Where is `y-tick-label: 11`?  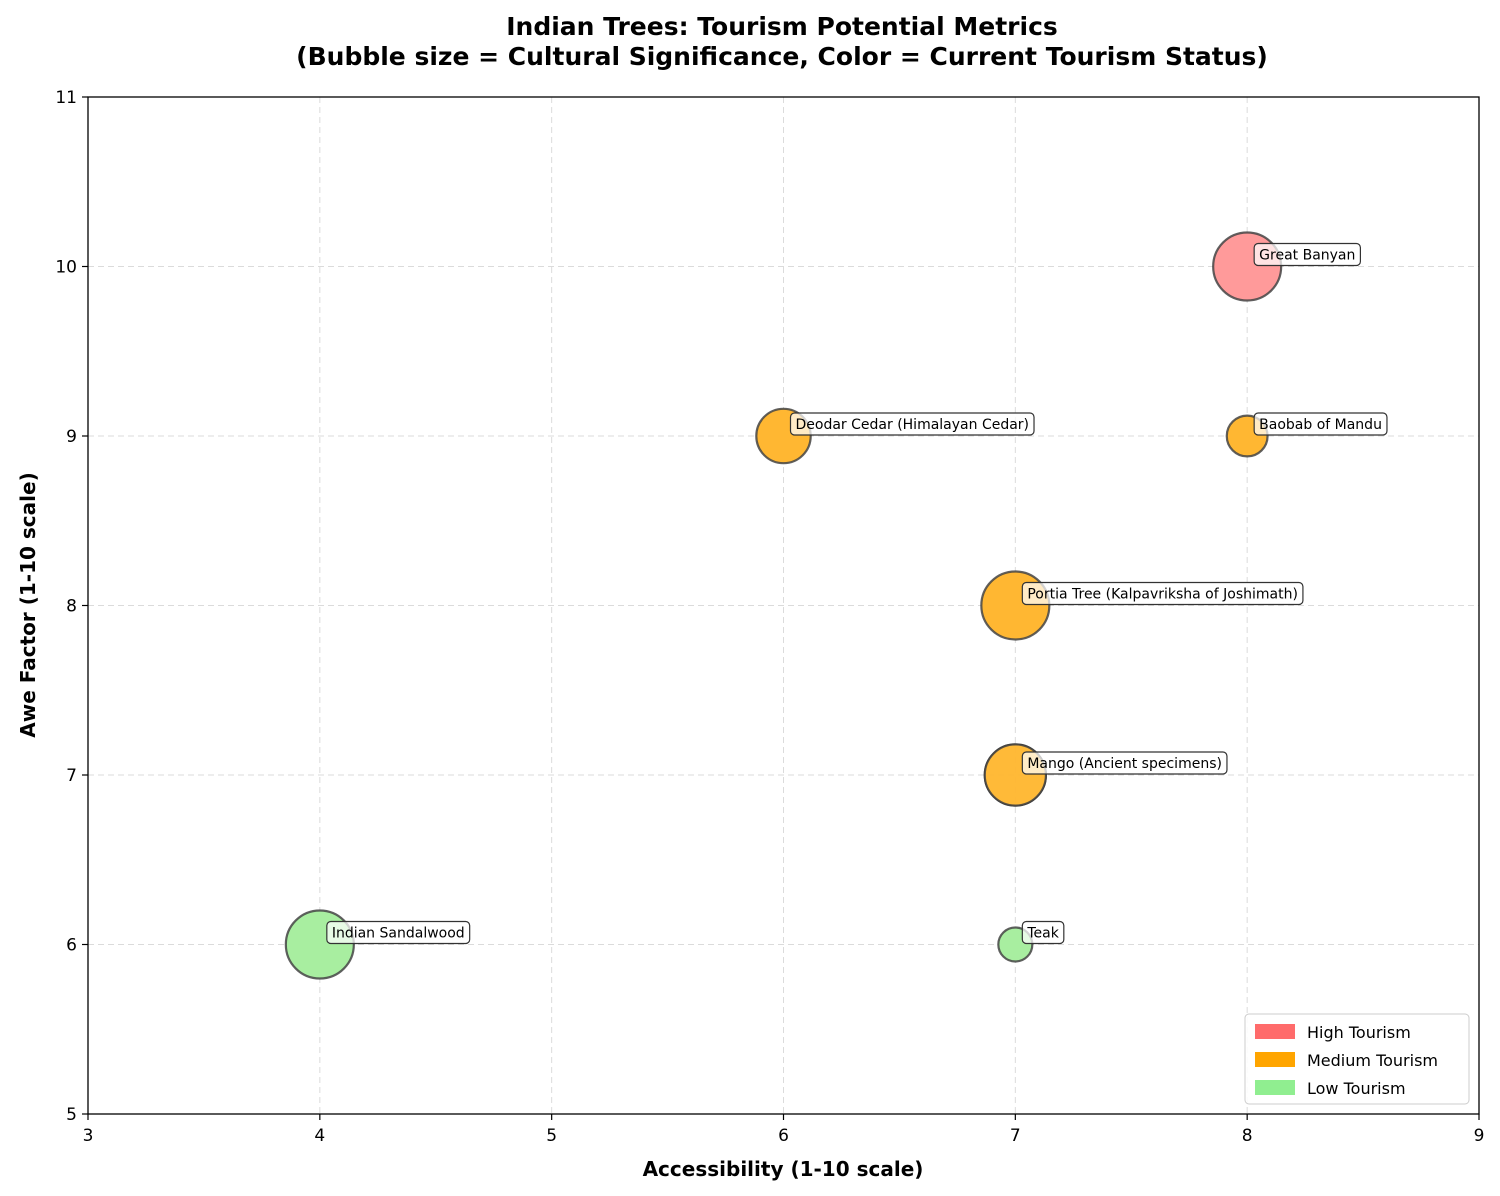
y-tick-label: 11 is located at coordinates (66, 98).